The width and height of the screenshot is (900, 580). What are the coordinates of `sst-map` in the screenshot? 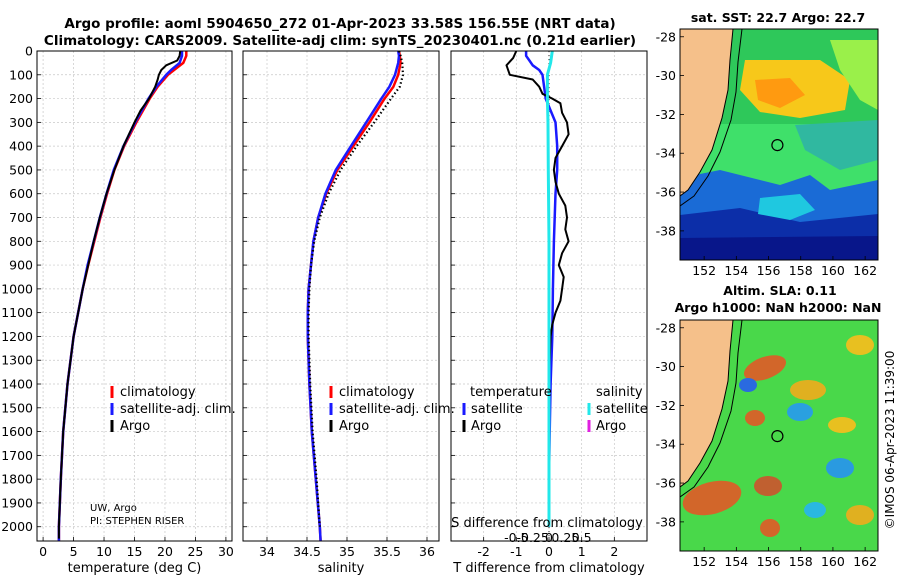 It's located at (779, 144).